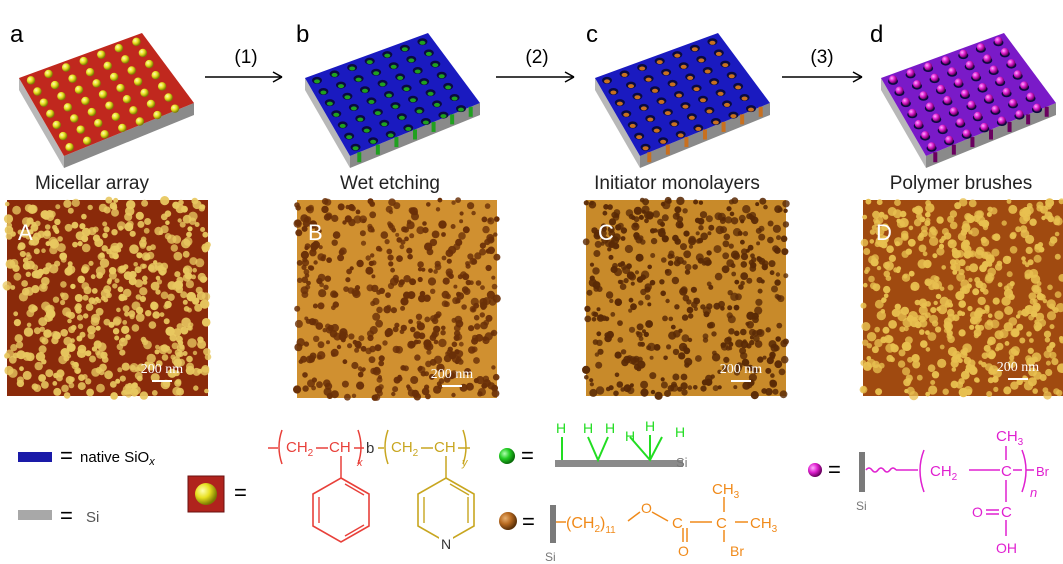 Image resolution: width=1063 pixels, height=564 pixels. What do you see at coordinates (968, 100) in the screenshot?
I see `slab-polymer-brushes` at bounding box center [968, 100].